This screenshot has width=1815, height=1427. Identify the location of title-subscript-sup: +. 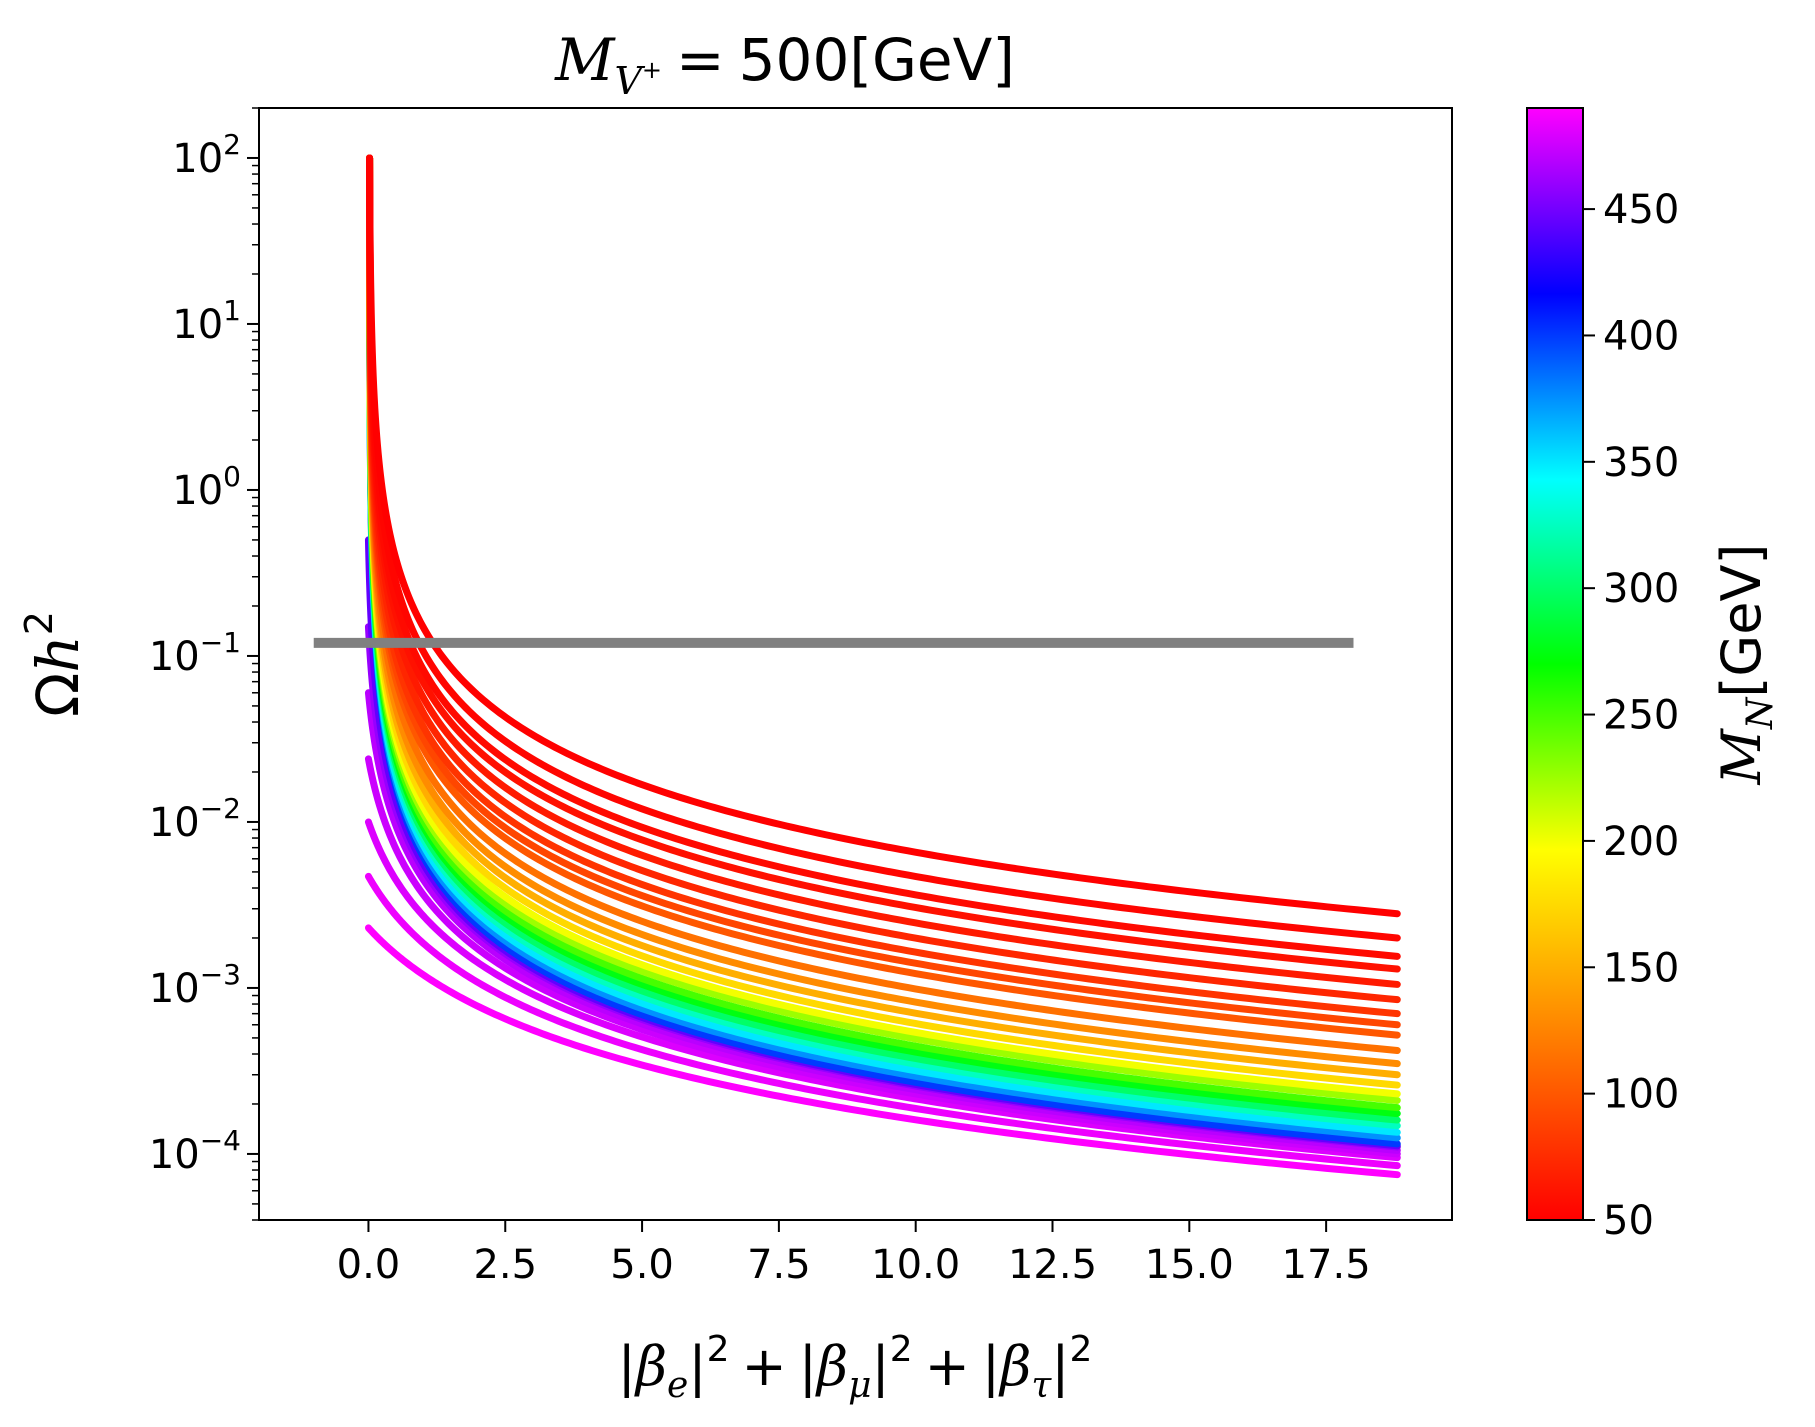
(652, 70).